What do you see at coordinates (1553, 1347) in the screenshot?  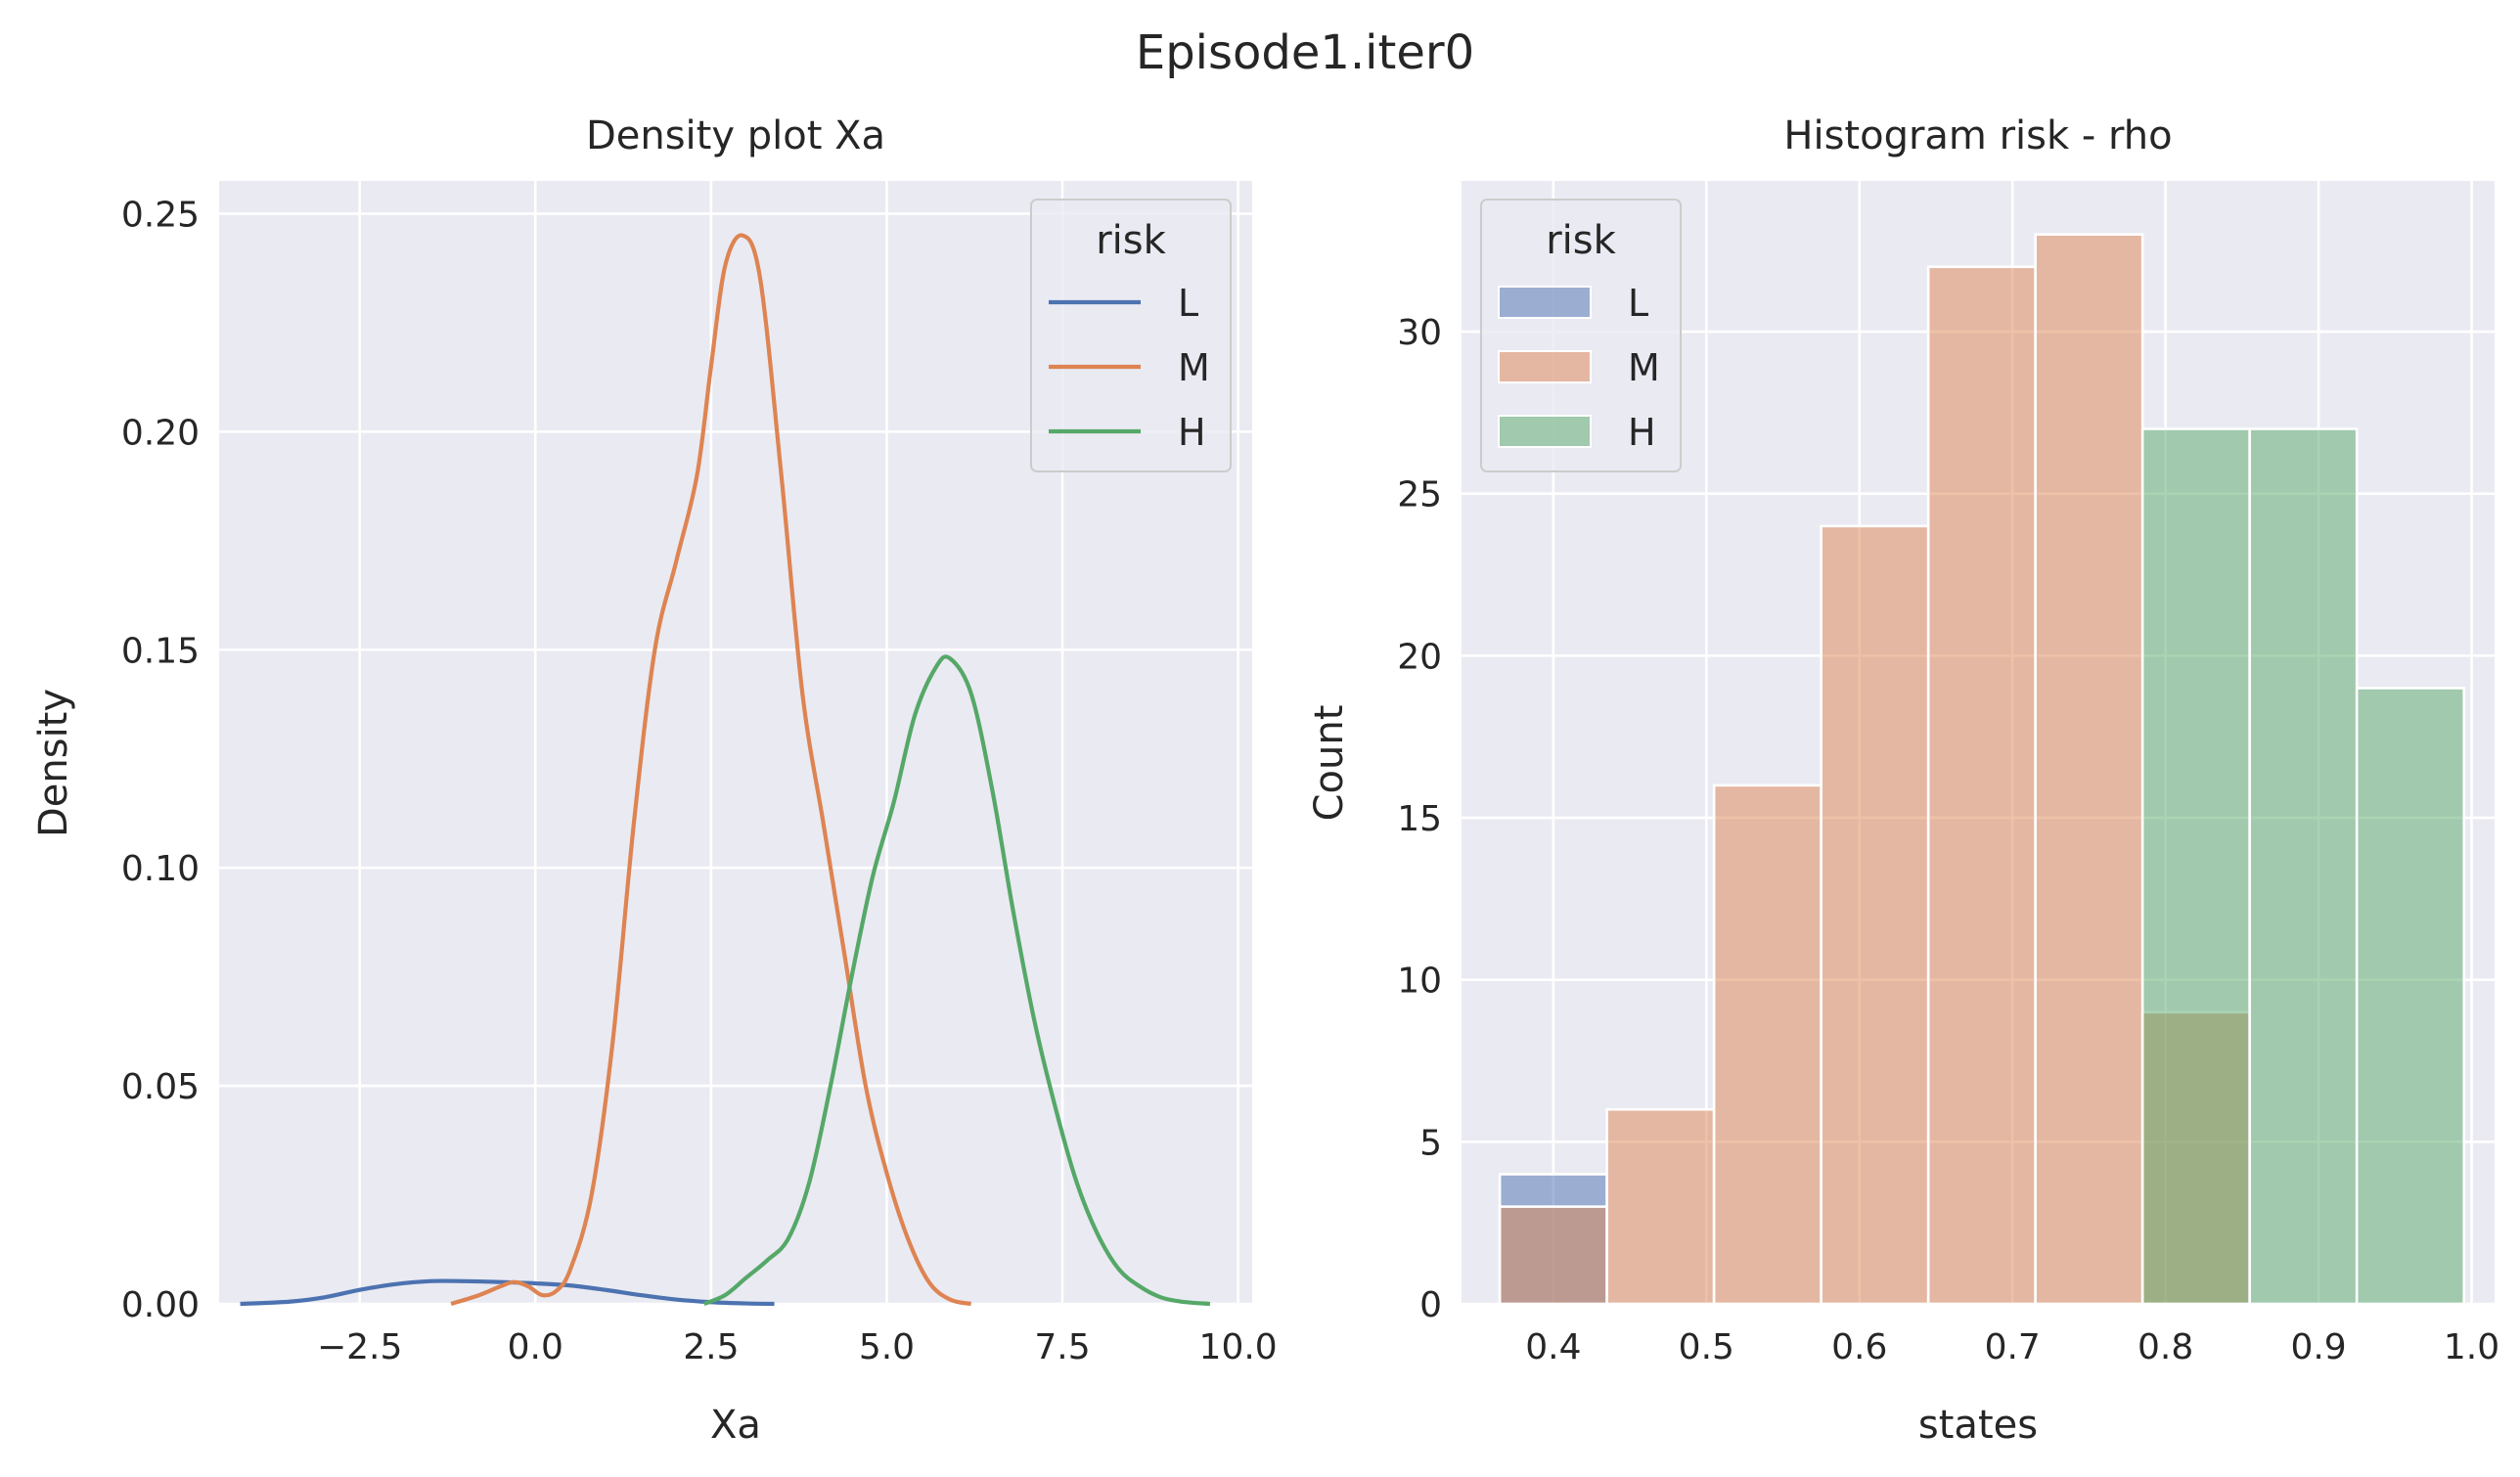 I see `x-tick-label: 0.4` at bounding box center [1553, 1347].